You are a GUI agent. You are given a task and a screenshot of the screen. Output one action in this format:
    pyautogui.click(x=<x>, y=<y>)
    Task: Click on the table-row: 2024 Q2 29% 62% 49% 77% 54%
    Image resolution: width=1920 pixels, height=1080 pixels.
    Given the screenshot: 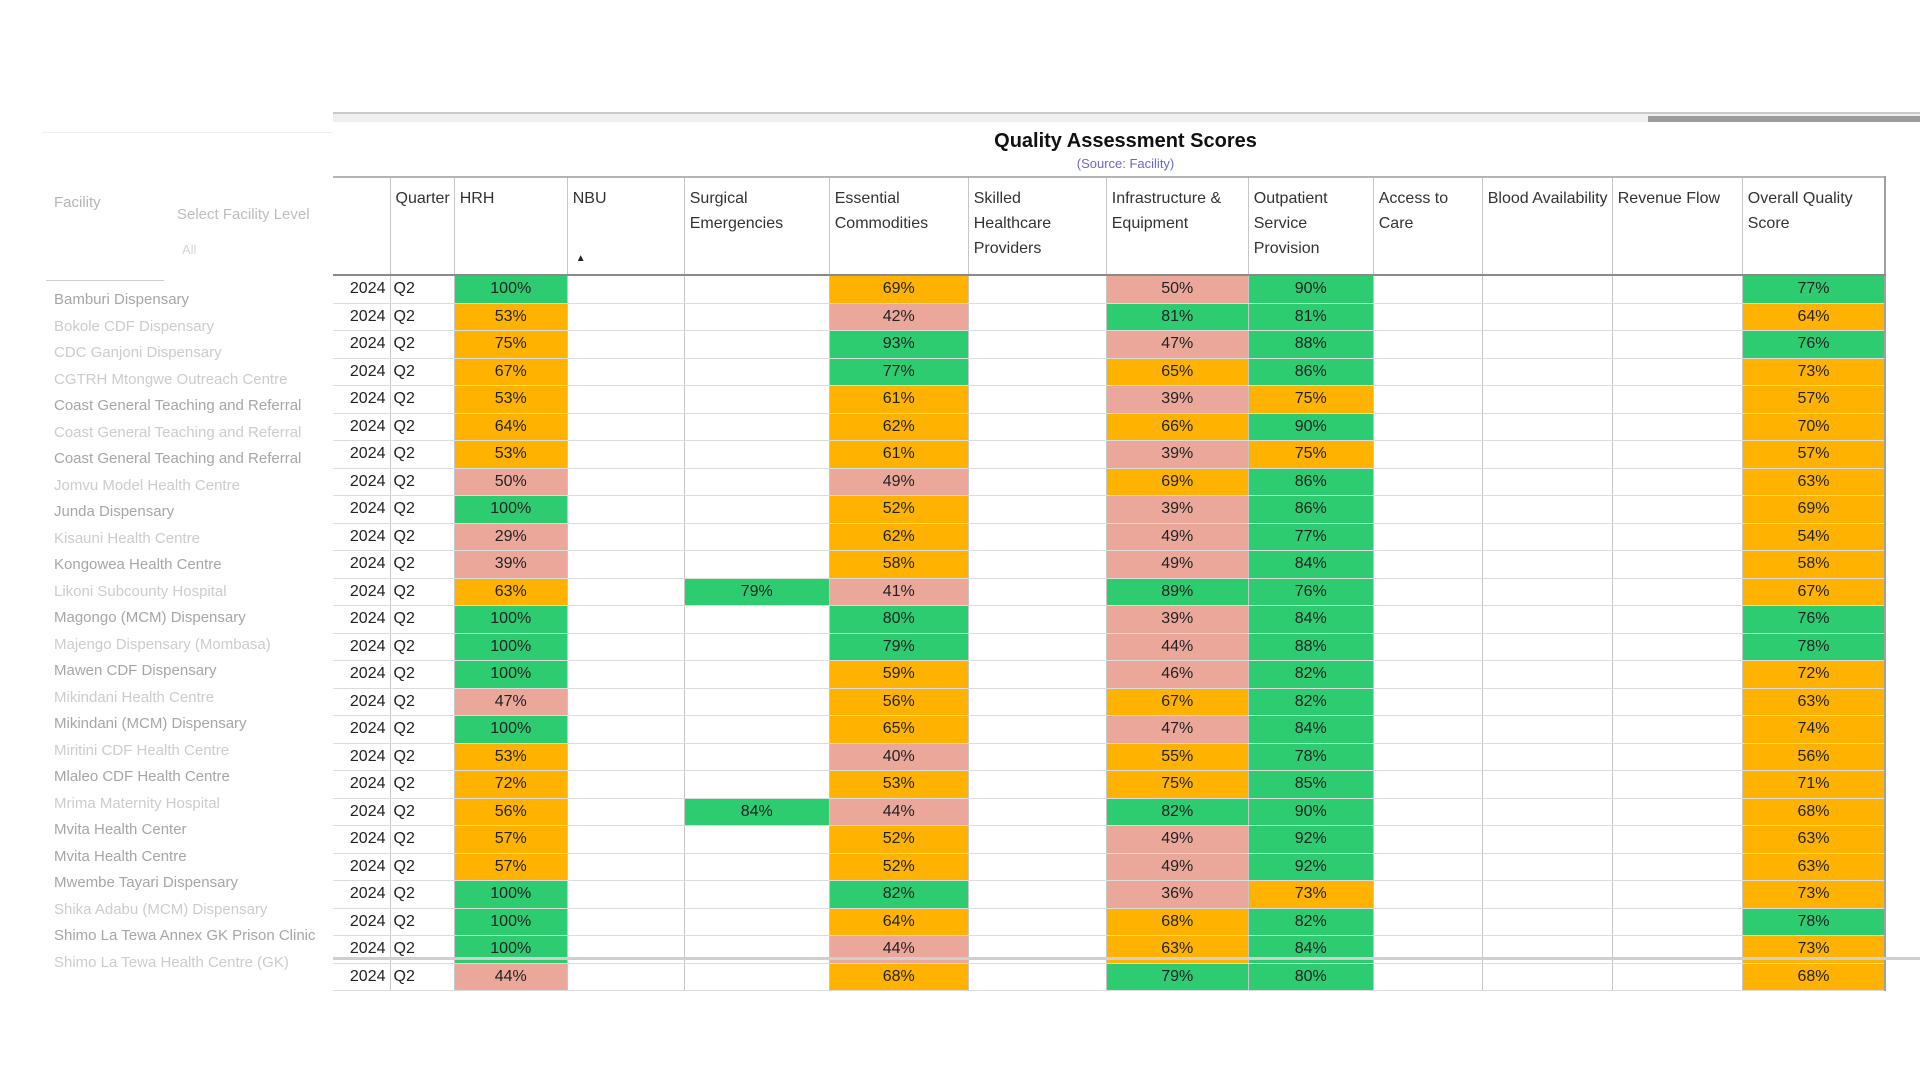 What is the action you would take?
    pyautogui.click(x=1110, y=537)
    